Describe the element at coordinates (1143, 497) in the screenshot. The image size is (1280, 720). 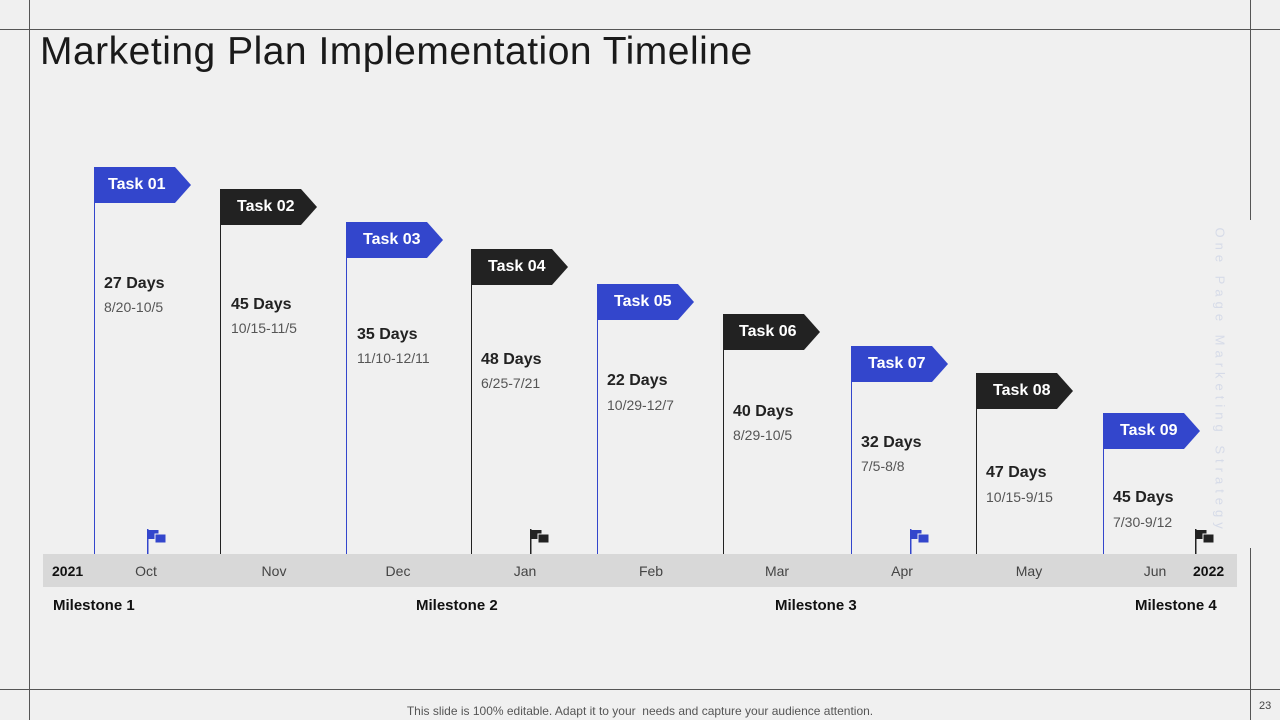
I see `task-09-duration: 45 Days` at that location.